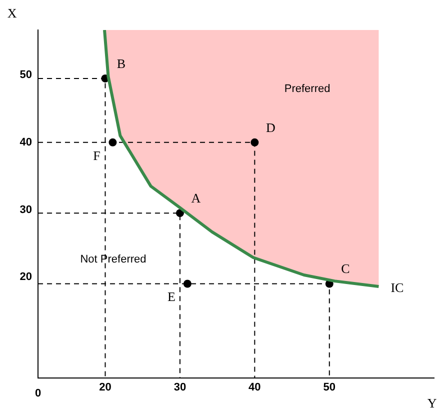 Image resolution: width=442 pixels, height=409 pixels. What do you see at coordinates (26, 142) in the screenshot?
I see `y-tick-label: 40` at bounding box center [26, 142].